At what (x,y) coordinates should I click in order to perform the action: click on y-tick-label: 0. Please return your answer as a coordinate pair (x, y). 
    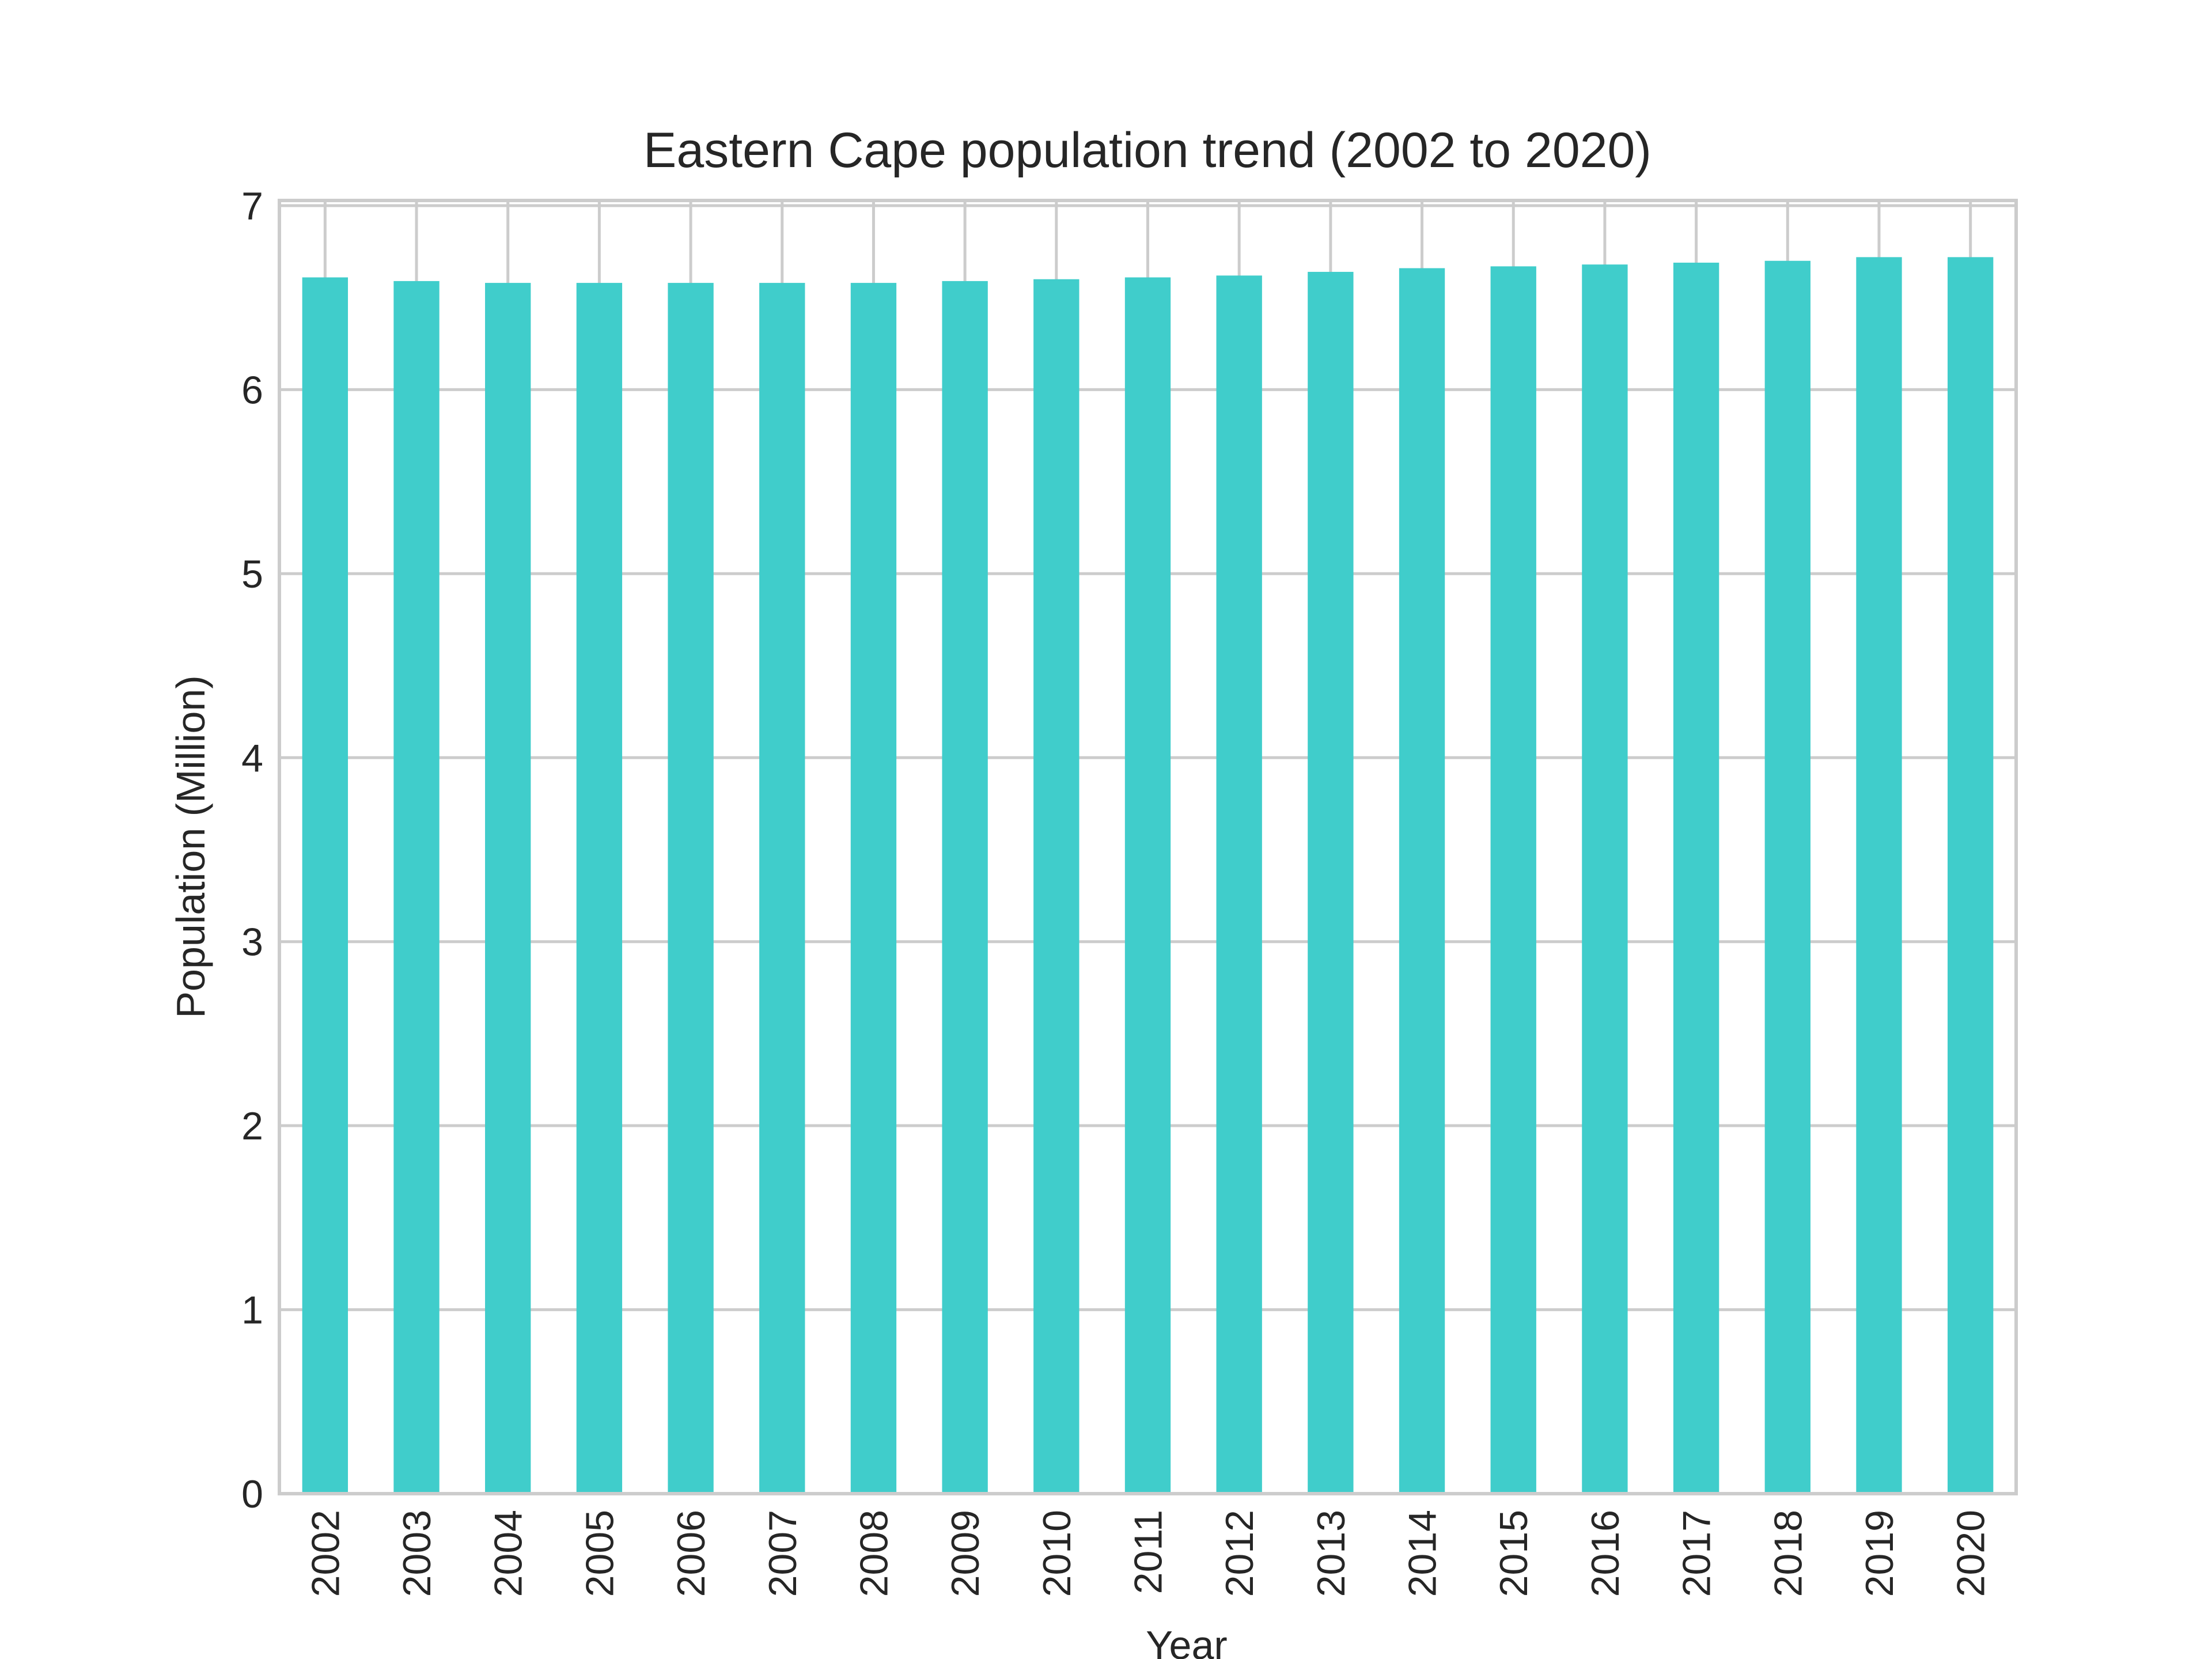
    Looking at the image, I should click on (252, 1494).